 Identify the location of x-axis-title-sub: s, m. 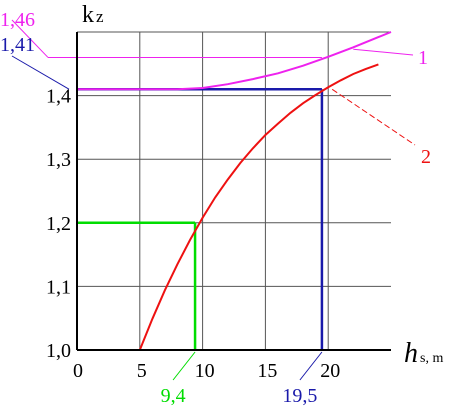
(431, 358).